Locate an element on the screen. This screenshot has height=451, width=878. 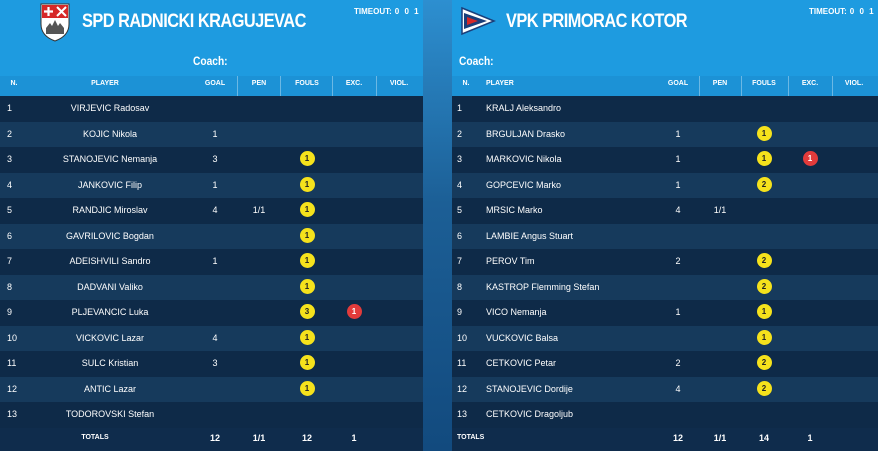
player-row: 11 SULC Kristian 3 1 is located at coordinates (211, 364).